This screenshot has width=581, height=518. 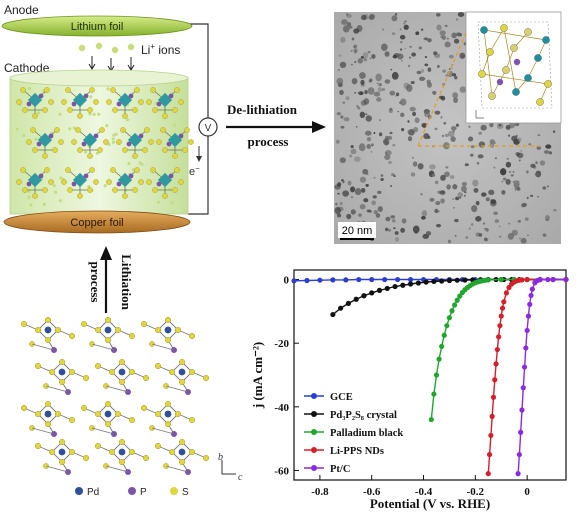 I want to click on copper-foil-label: Copper foil, so click(x=96, y=223).